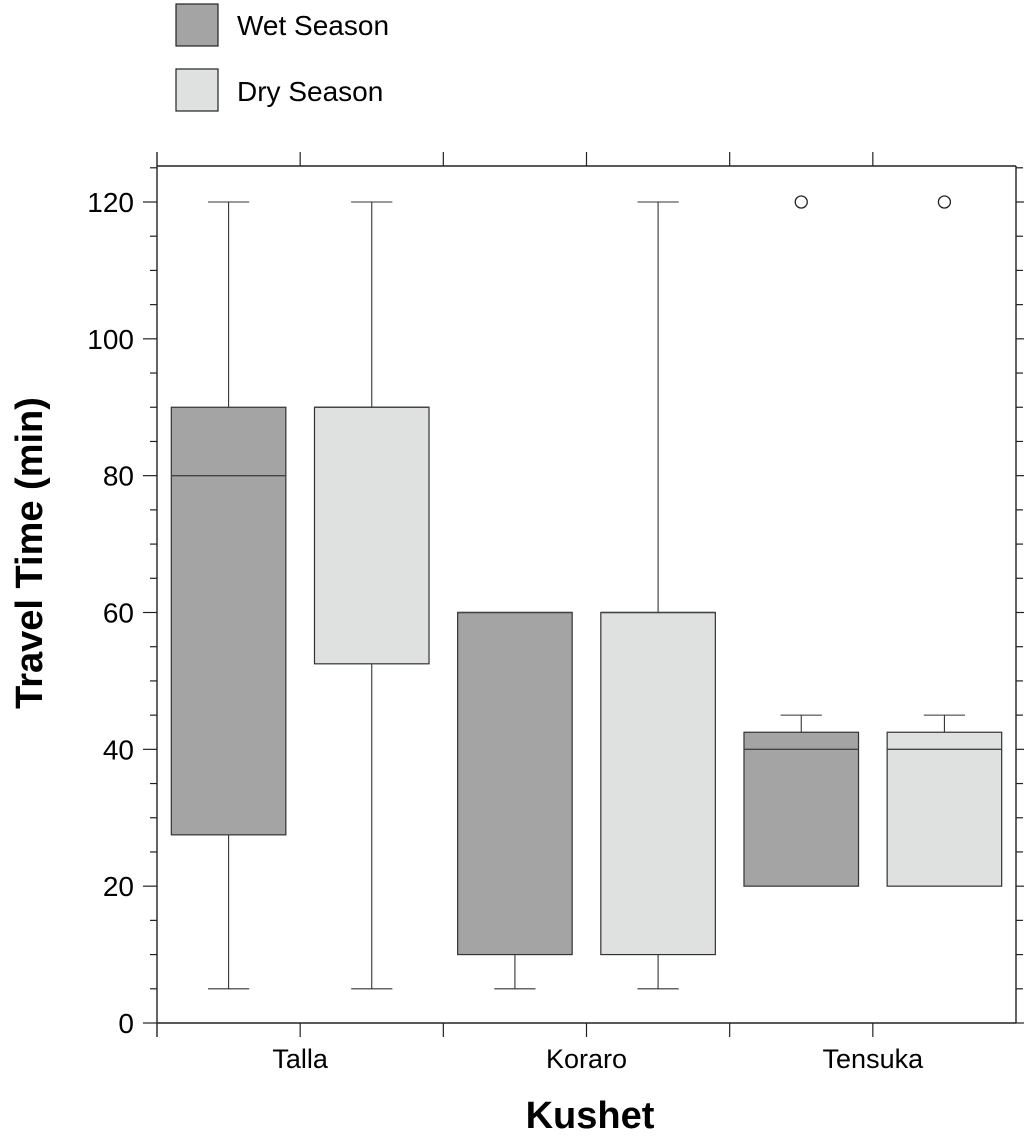  I want to click on legend-label-wet-season: Wet Season, so click(313, 25).